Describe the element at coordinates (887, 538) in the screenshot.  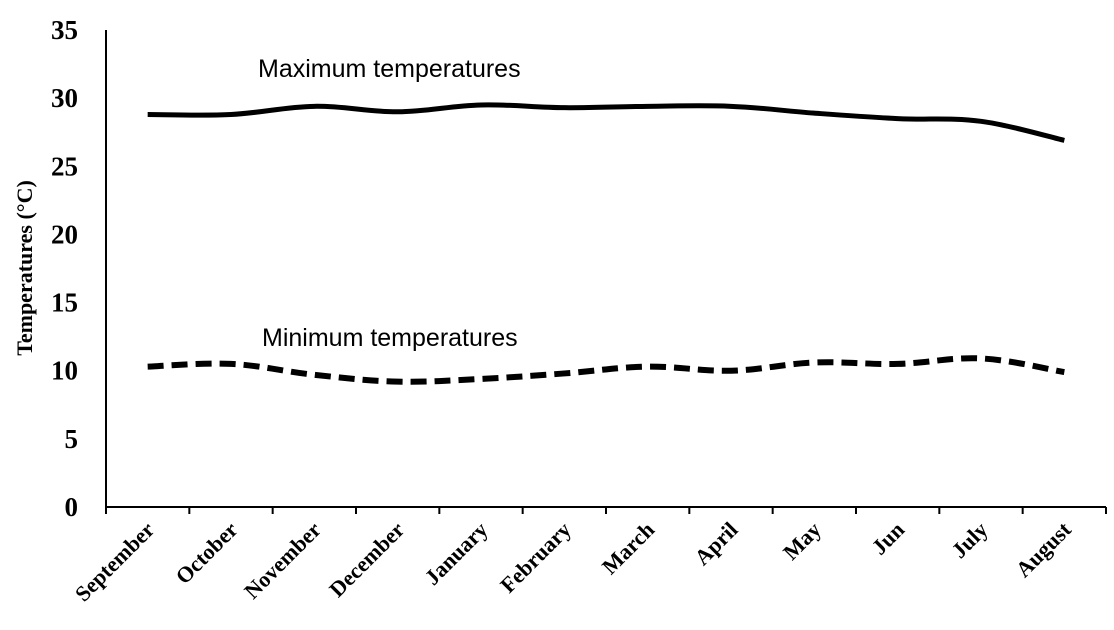
I see `x-tick-label: Jun` at that location.